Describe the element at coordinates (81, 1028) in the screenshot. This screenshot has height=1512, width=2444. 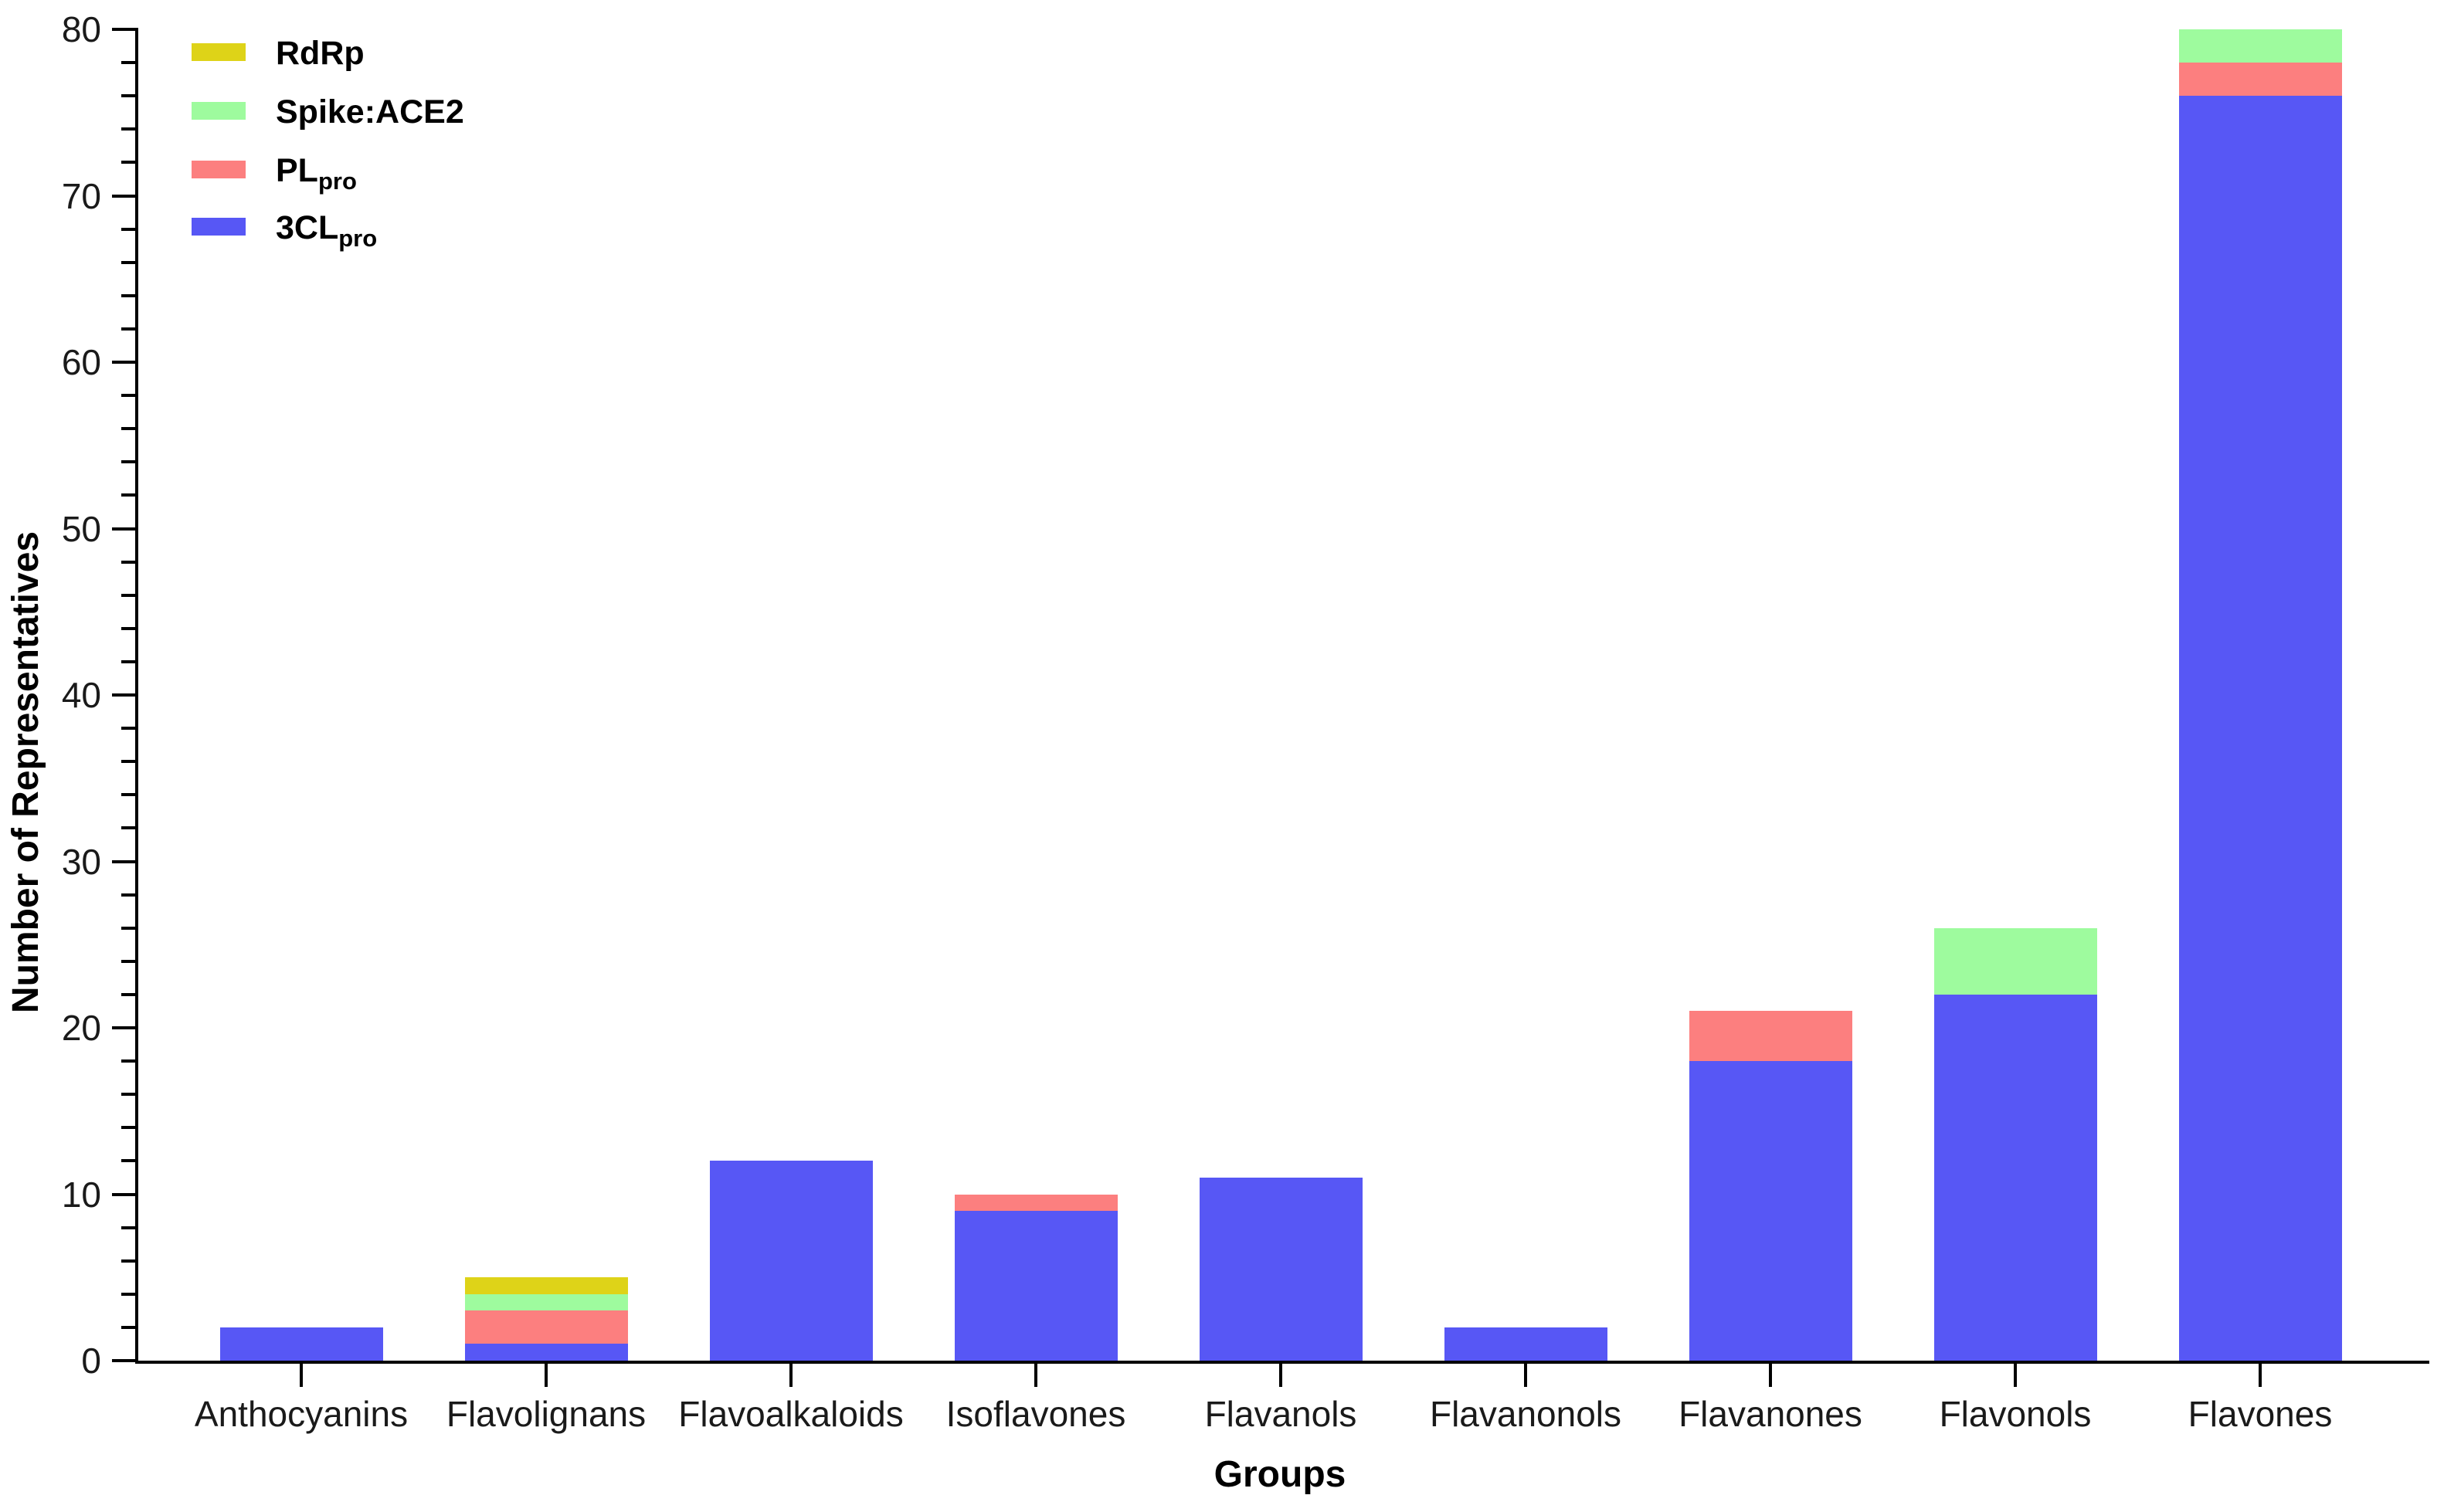
I see `y-tick-label: 20` at that location.